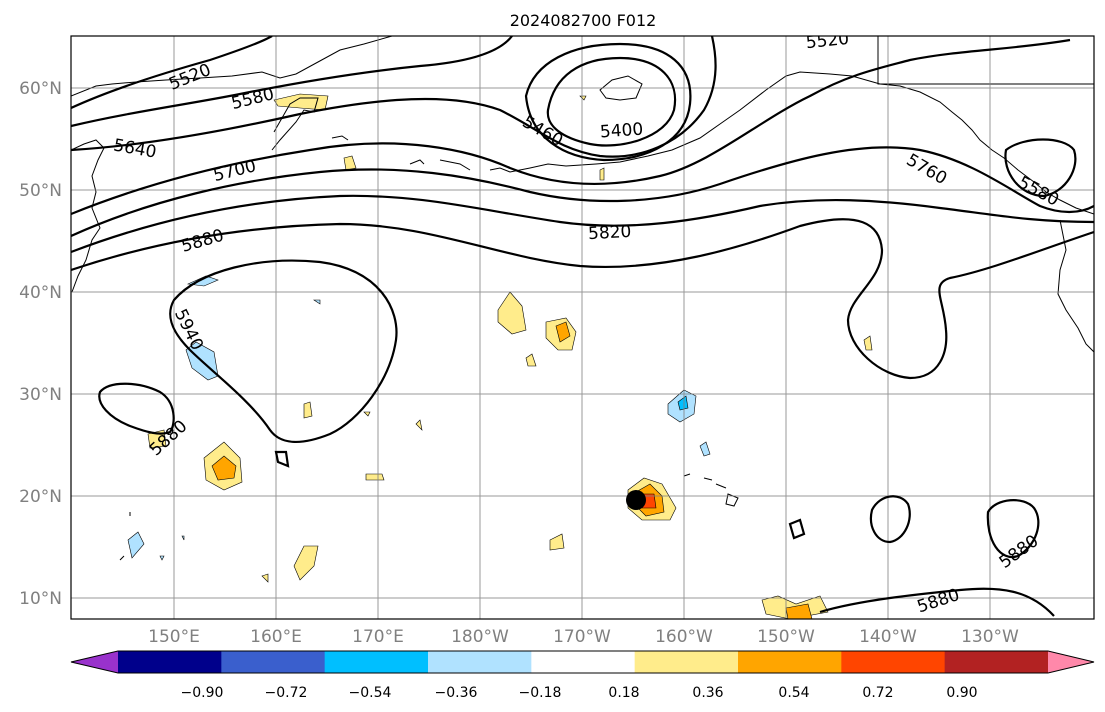 Image resolution: width=1105 pixels, height=712 pixels. What do you see at coordinates (40, 497) in the screenshot?
I see `lat-tick-label: 20°N` at bounding box center [40, 497].